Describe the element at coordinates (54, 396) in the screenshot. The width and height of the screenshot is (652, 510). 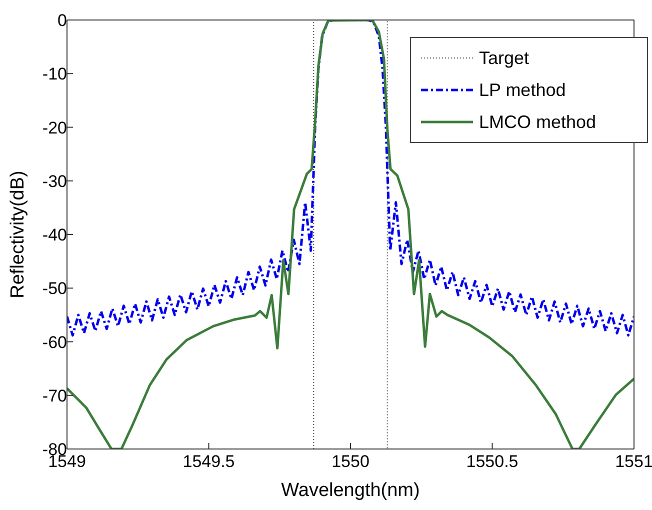
I see `y-tick-label: -70` at that location.